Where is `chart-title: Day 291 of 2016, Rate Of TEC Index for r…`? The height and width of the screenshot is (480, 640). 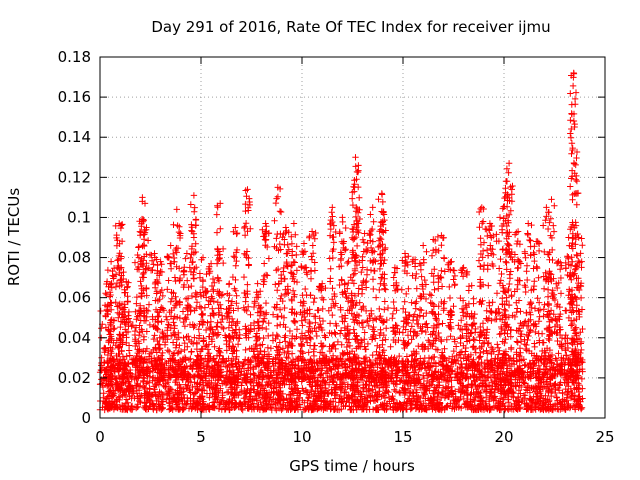 chart-title: Day 291 of 2016, Rate Of TEC Index for r… is located at coordinates (350, 27).